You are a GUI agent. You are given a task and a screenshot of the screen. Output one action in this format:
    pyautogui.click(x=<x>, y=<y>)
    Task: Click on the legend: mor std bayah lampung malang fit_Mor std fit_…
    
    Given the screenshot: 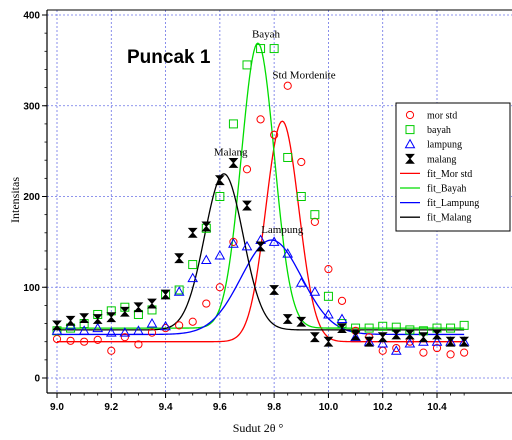 What is the action you would take?
    pyautogui.click(x=453, y=167)
    